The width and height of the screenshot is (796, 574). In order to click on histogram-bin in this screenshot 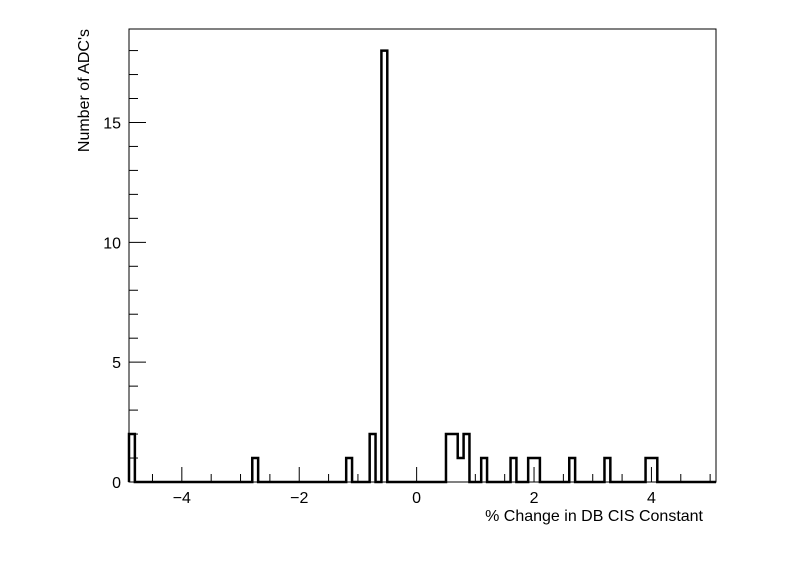, I will do `click(461, 470)`.